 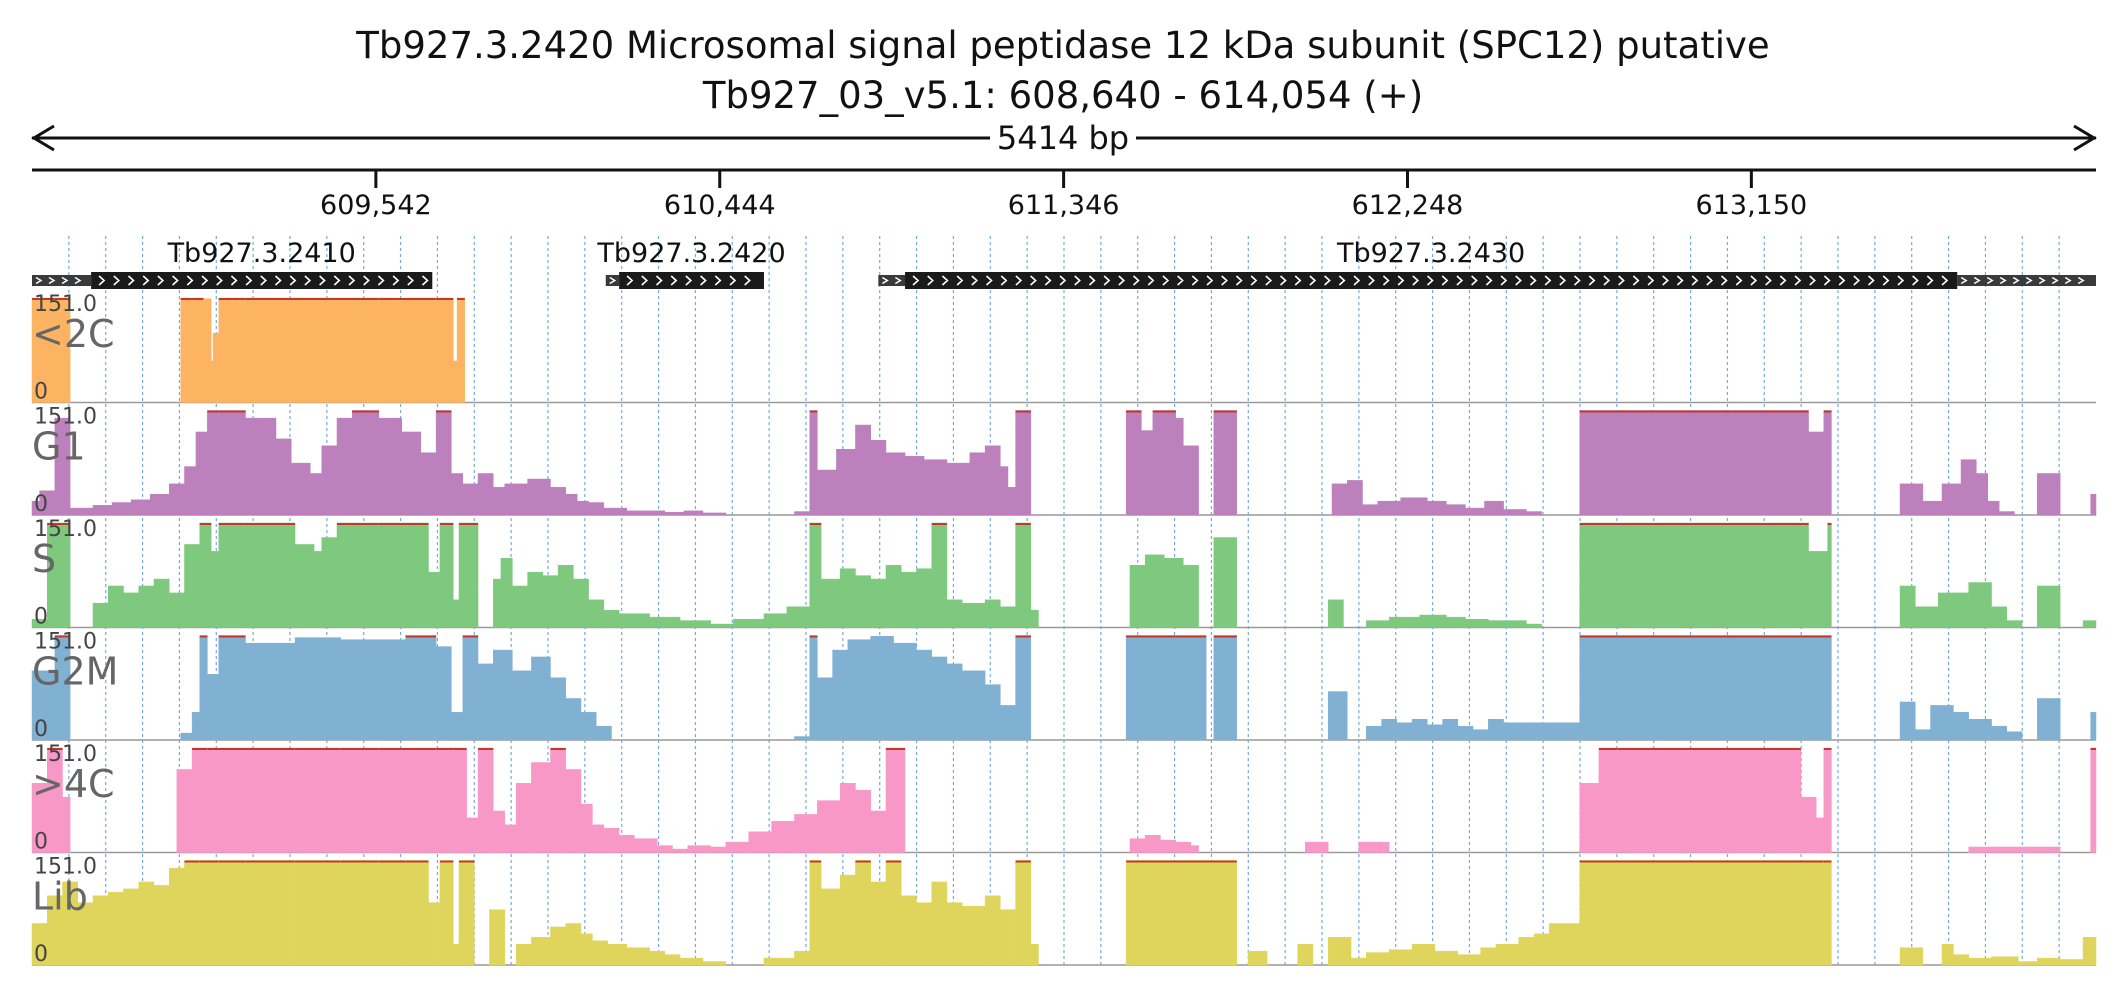 What do you see at coordinates (73, 334) in the screenshot?
I see `track-name: <2C` at bounding box center [73, 334].